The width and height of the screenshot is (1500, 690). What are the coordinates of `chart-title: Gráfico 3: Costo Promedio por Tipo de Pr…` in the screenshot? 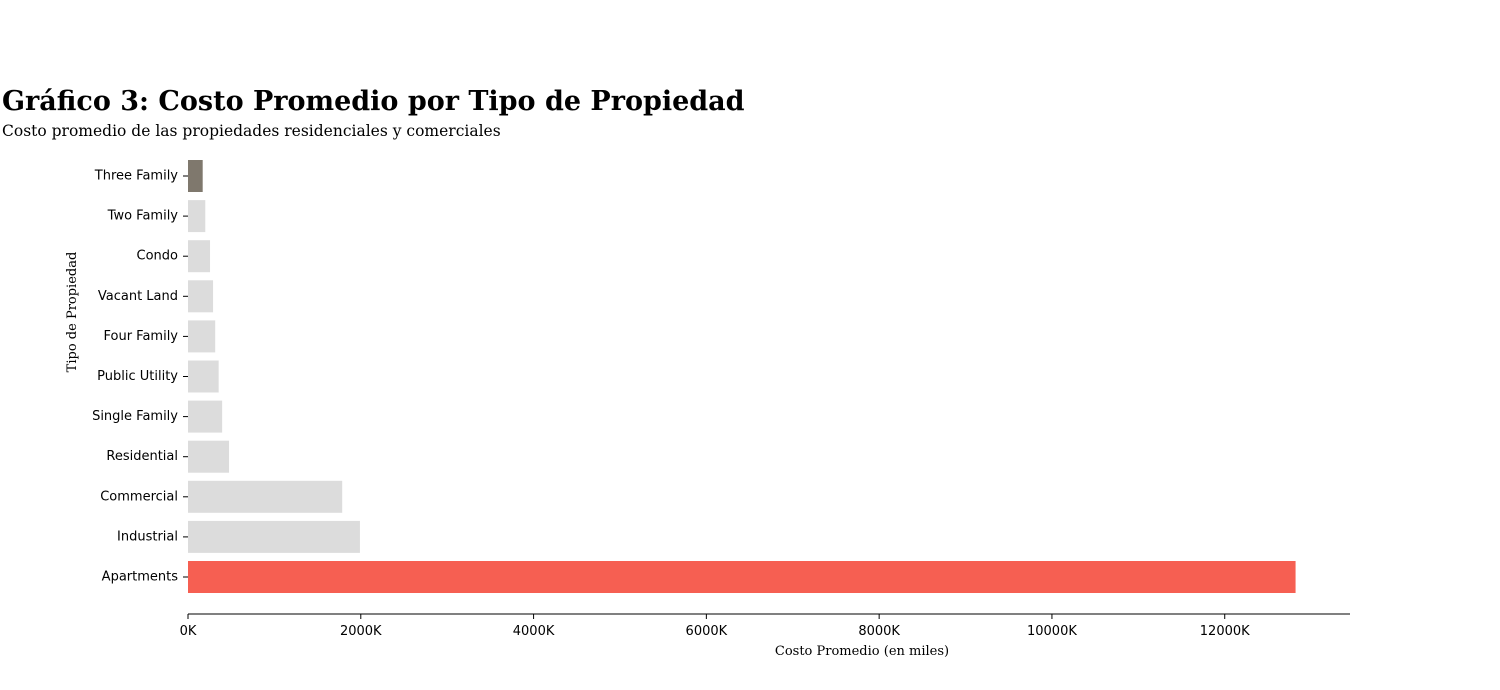 It's located at (373, 101).